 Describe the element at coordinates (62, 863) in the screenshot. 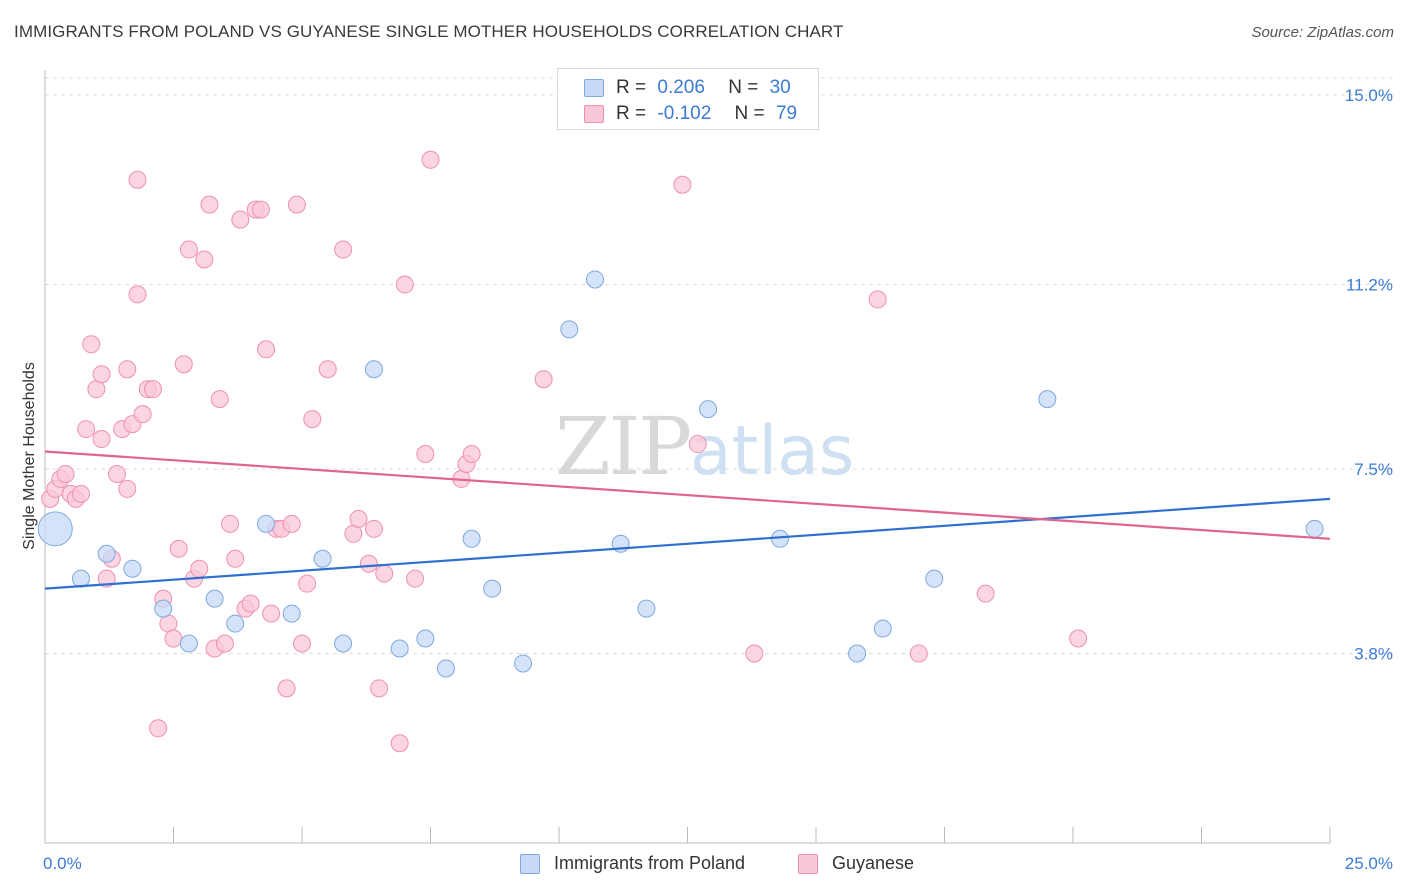

I see `x-tick-label: 0.0%` at that location.